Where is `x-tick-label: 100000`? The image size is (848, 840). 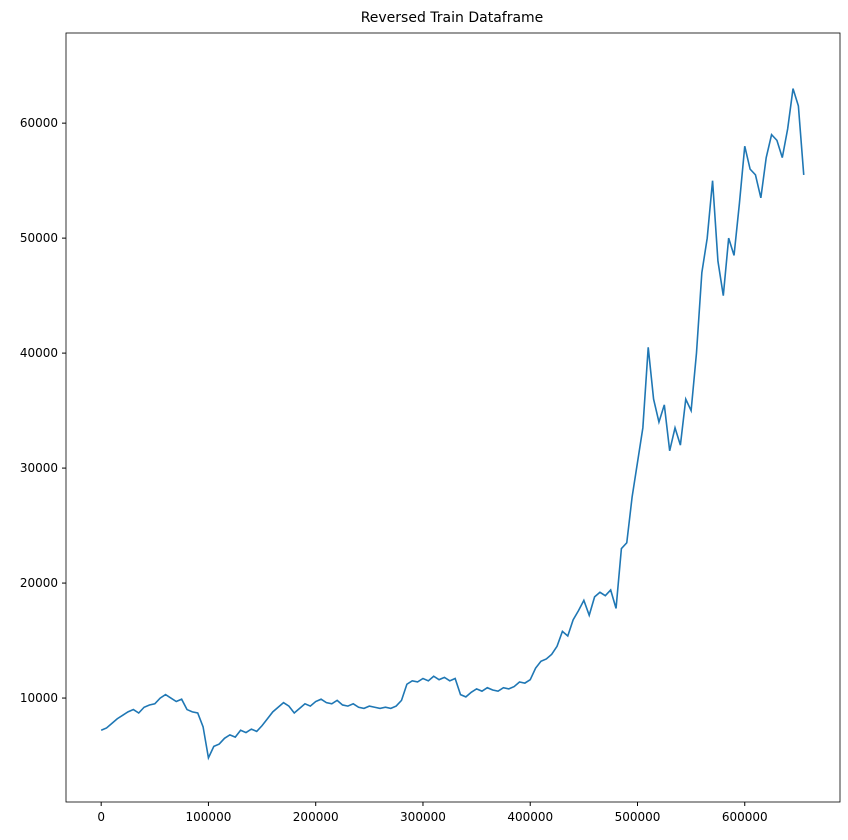 x-tick-label: 100000 is located at coordinates (209, 817).